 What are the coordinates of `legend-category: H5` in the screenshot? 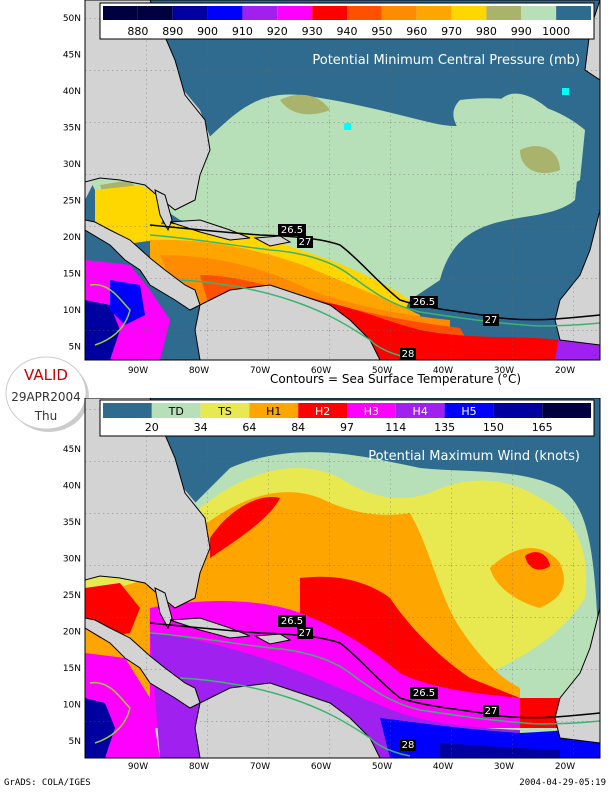 It's located at (468, 411).